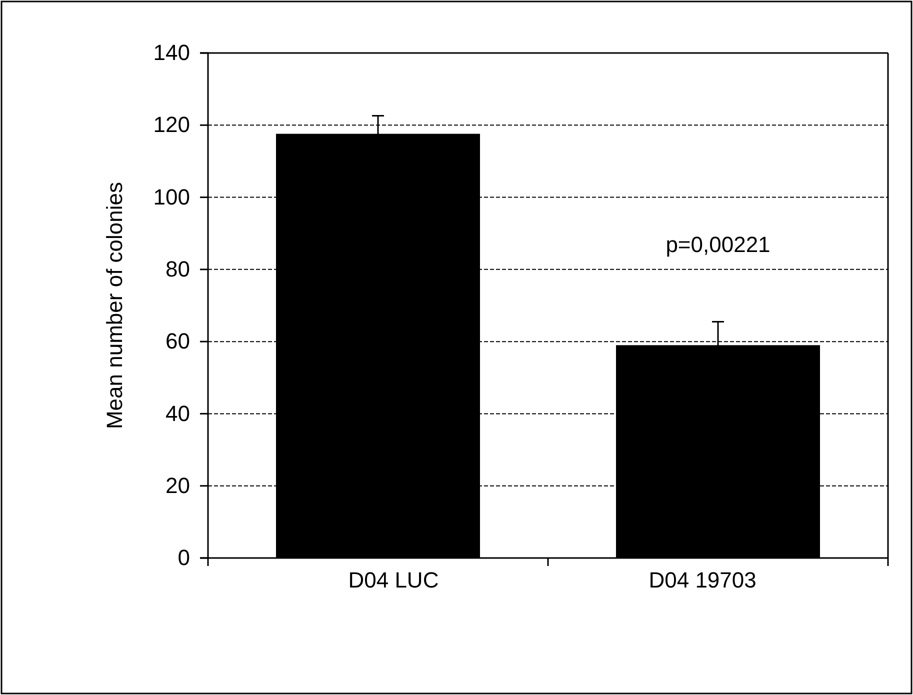 The height and width of the screenshot is (695, 913). What do you see at coordinates (718, 244) in the screenshot?
I see `annotation: p=0,00221` at bounding box center [718, 244].